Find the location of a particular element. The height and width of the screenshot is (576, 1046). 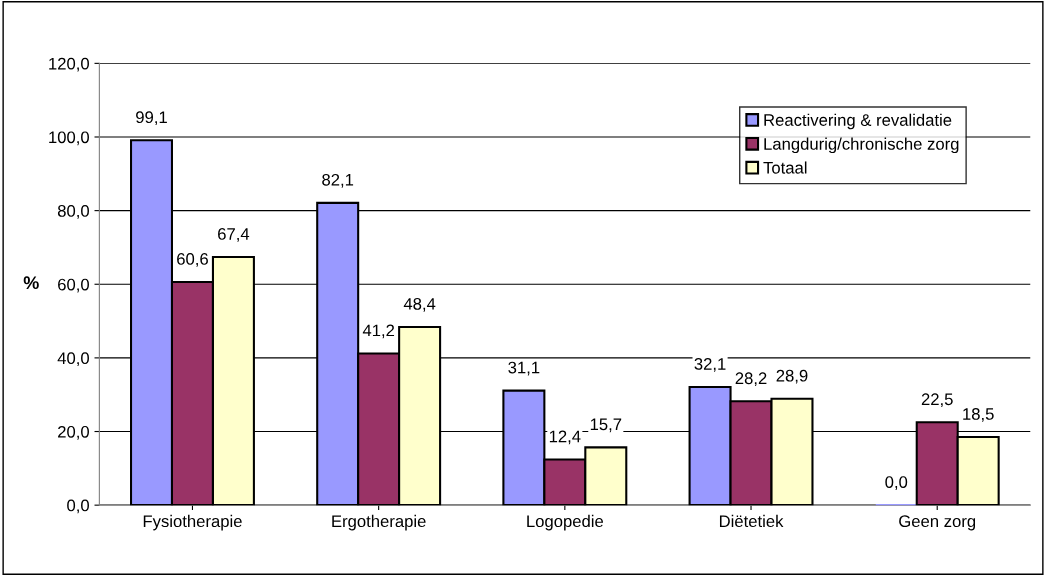

legend-label: Totaal is located at coordinates (785, 167).